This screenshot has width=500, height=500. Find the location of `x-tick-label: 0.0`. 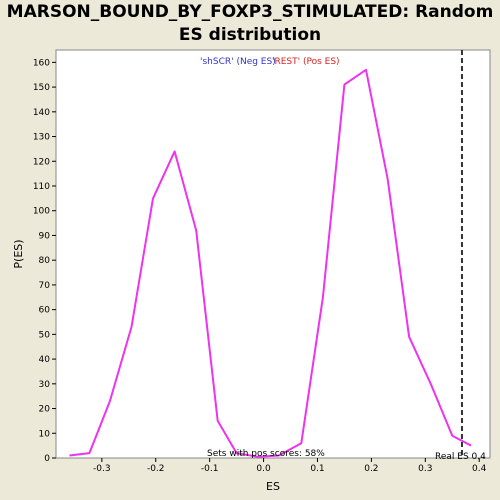

x-tick-label: 0.0 is located at coordinates (263, 469).